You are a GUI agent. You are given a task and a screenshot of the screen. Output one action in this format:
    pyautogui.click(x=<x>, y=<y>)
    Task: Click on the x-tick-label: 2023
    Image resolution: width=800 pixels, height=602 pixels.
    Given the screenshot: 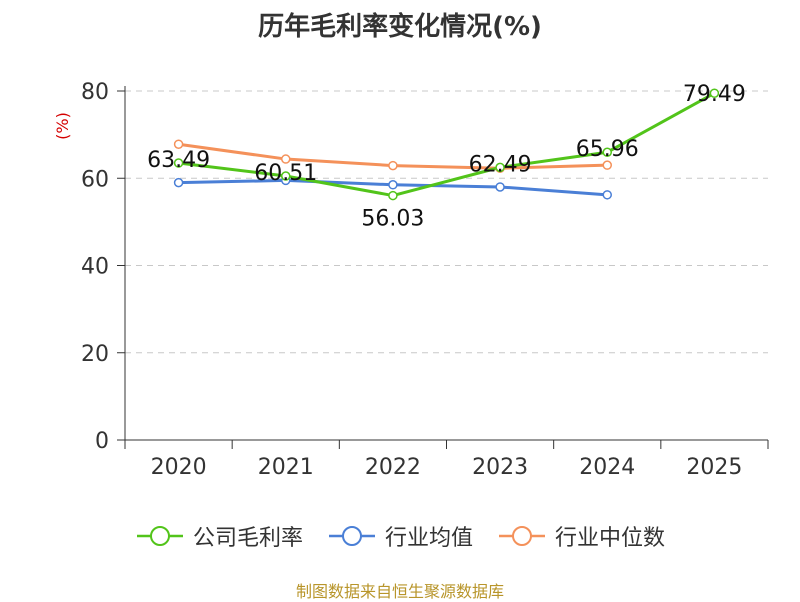 What is the action you would take?
    pyautogui.click(x=500, y=467)
    